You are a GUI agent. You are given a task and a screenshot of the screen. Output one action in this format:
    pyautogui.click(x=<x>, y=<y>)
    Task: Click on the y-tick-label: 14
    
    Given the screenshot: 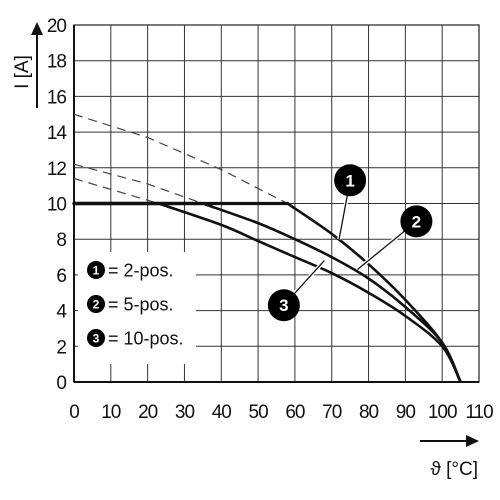 What is the action you would take?
    pyautogui.click(x=57, y=133)
    